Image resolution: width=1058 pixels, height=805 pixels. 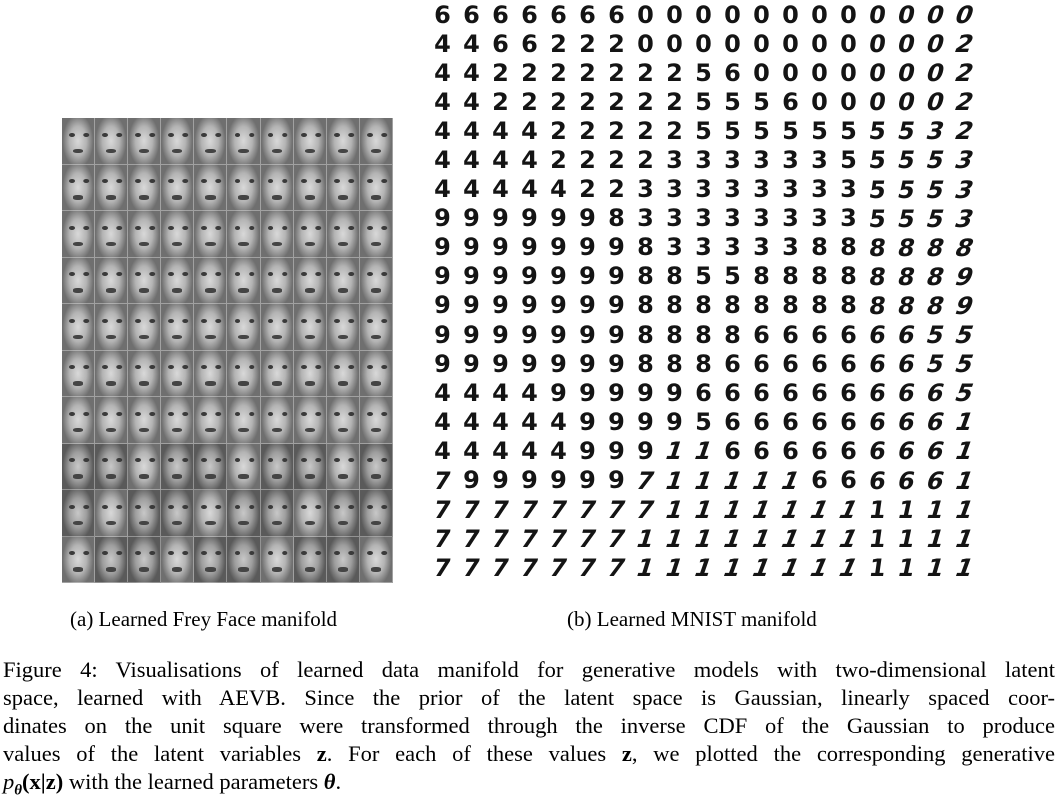 What do you see at coordinates (692, 619) in the screenshot?
I see `subfigure-caption-b: (b) Learned MNIST manifold` at bounding box center [692, 619].